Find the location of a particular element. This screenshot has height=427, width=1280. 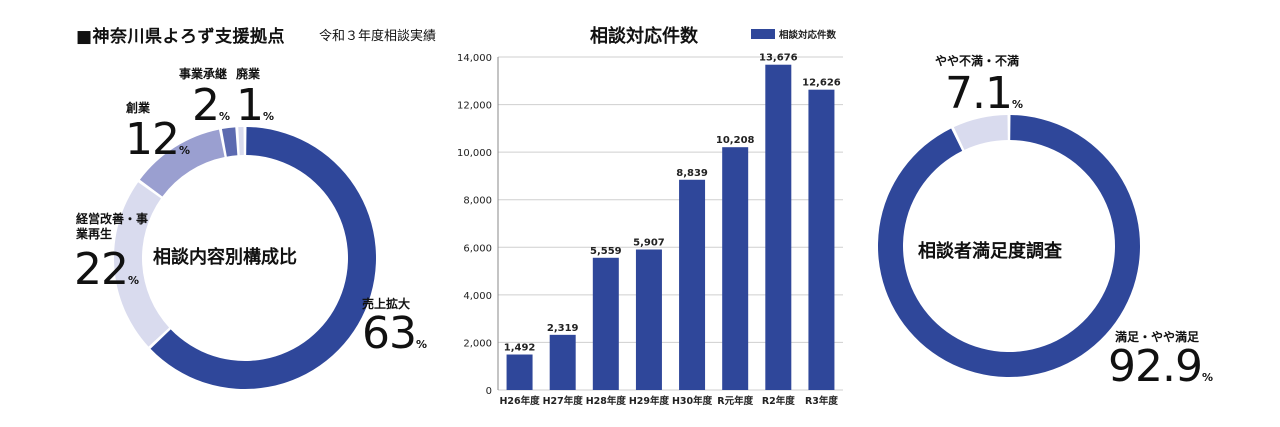

y-tick-label: 6,000 is located at coordinates (477, 248).